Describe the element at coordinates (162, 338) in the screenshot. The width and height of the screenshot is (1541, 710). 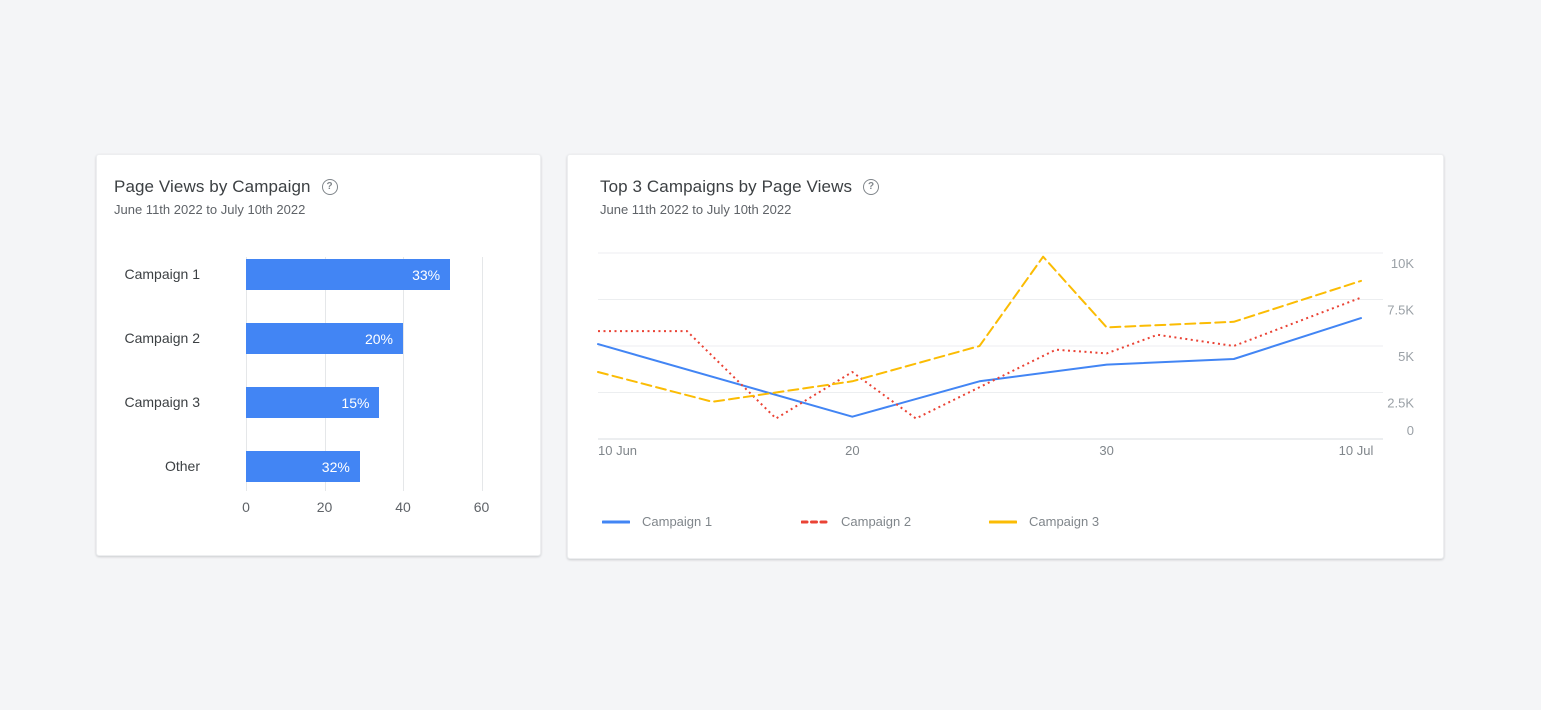
I see `category-label: Campaign 2` at that location.